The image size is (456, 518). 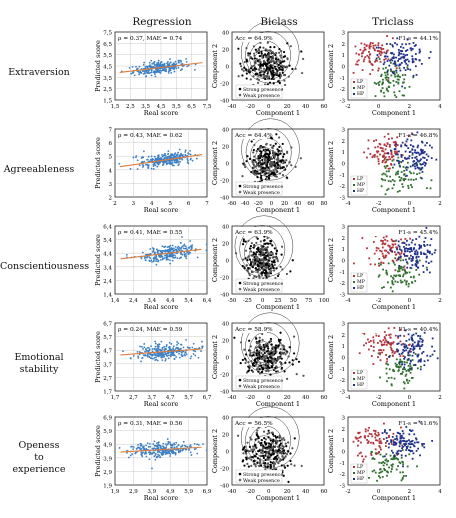 I want to click on x-tick-label: 3, so click(x=134, y=204).